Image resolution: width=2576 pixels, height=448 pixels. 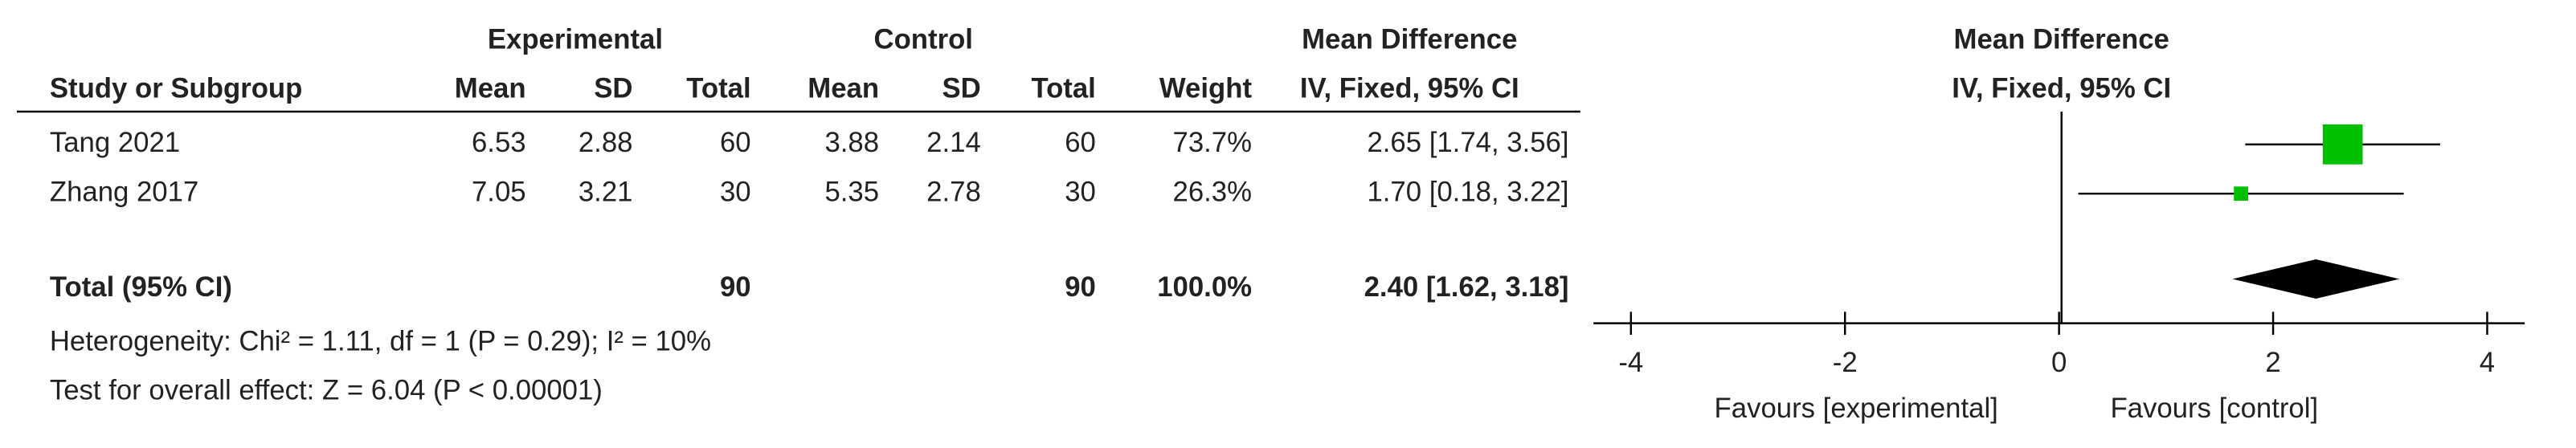 What do you see at coordinates (1409, 39) in the screenshot?
I see `group-header: Mean Difference` at bounding box center [1409, 39].